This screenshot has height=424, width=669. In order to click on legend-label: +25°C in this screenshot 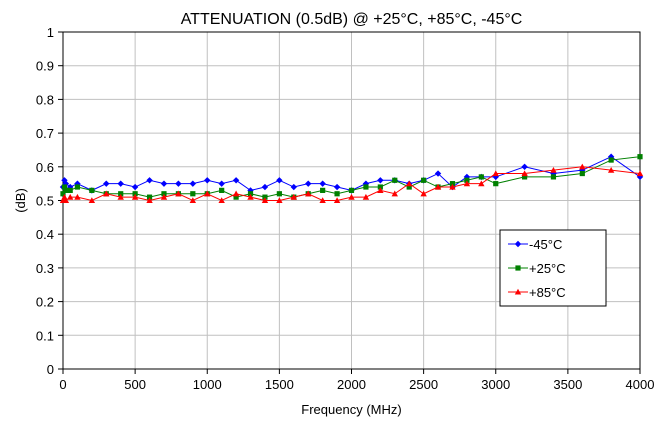, I will do `click(547, 268)`.